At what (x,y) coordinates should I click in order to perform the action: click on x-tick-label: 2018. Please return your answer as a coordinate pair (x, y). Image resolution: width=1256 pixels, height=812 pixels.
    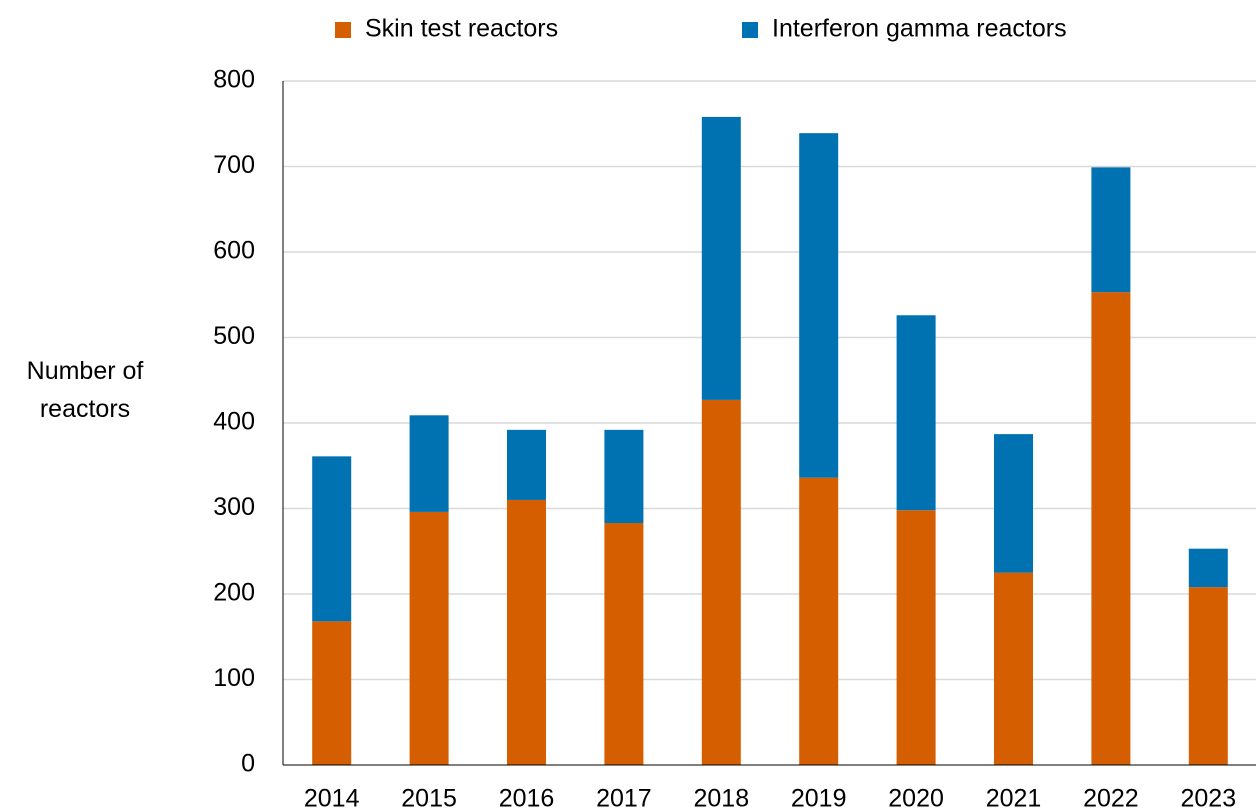
    Looking at the image, I should click on (721, 798).